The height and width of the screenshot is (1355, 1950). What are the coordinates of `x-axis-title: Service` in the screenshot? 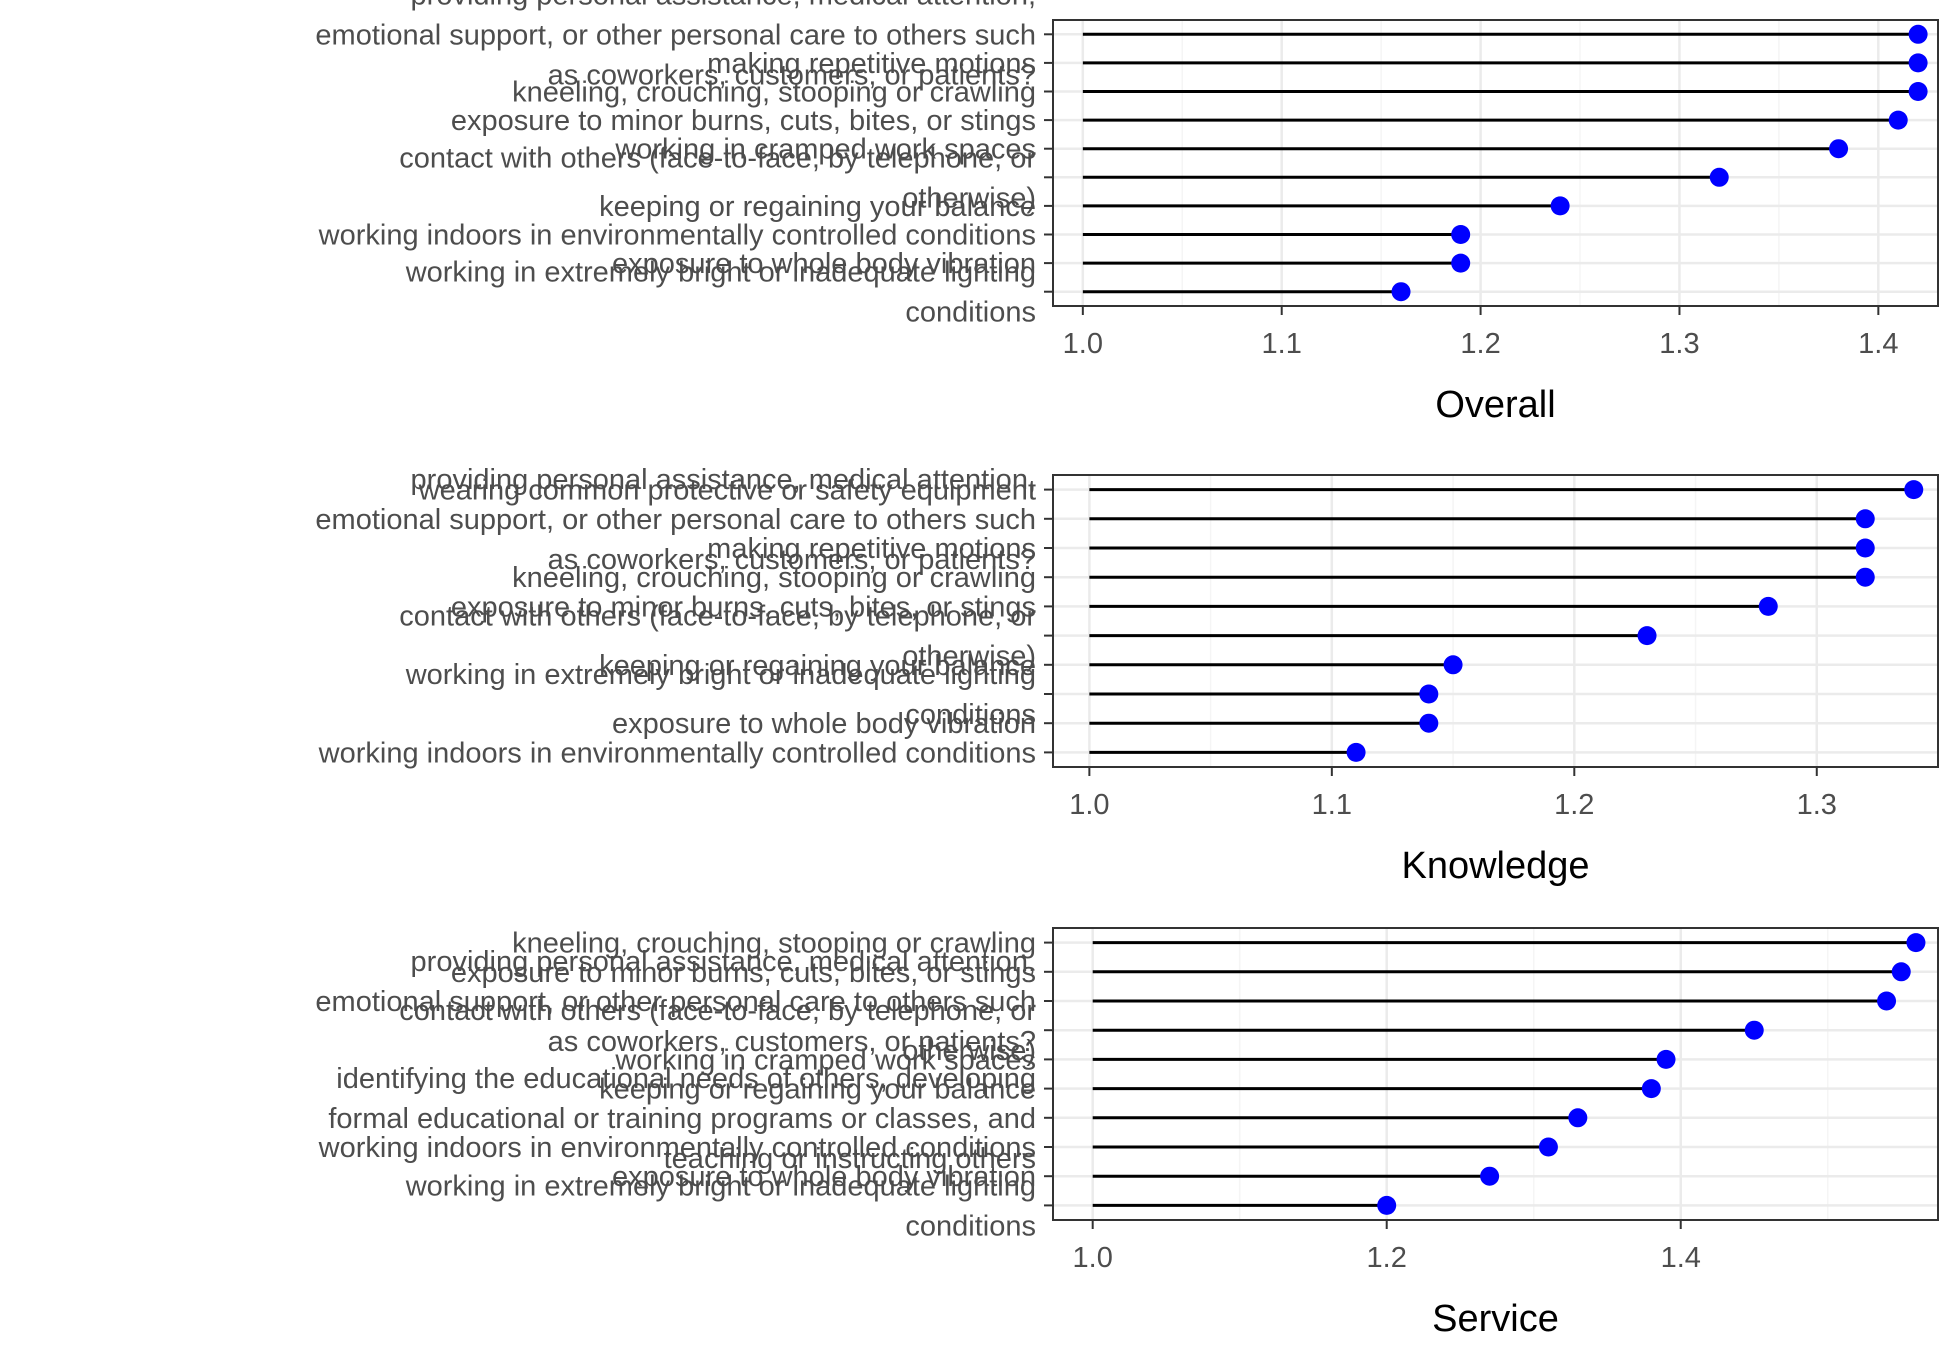 It's located at (1495, 1319).